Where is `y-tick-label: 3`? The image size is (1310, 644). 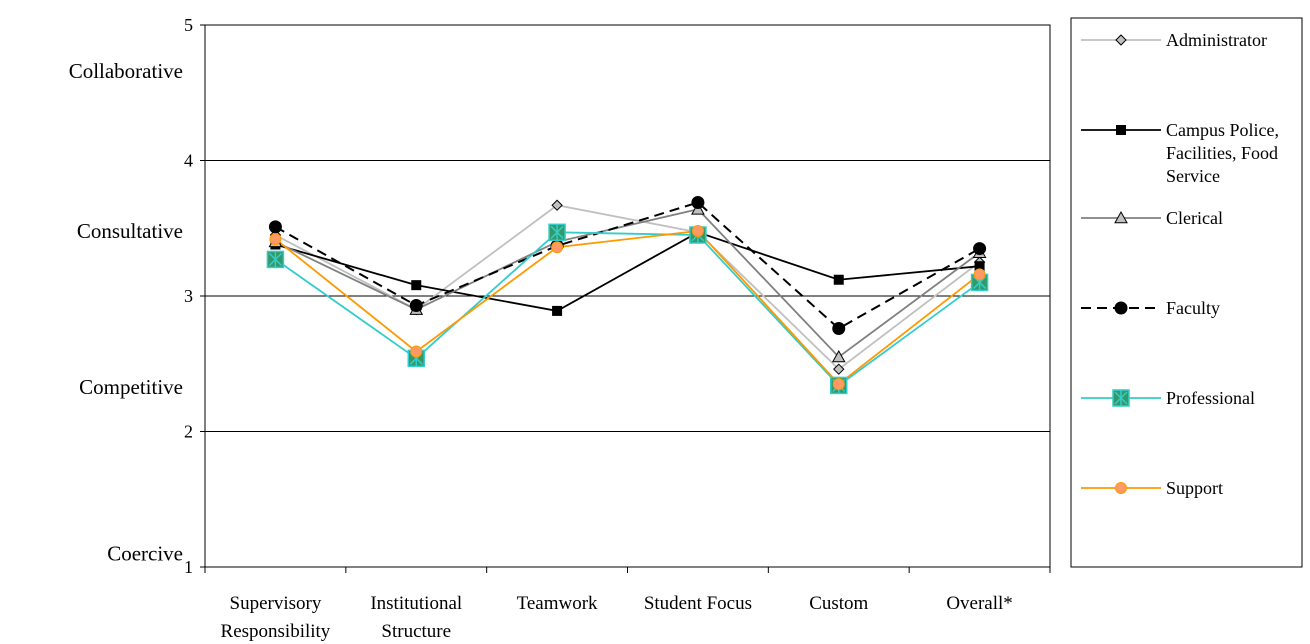 y-tick-label: 3 is located at coordinates (188, 296).